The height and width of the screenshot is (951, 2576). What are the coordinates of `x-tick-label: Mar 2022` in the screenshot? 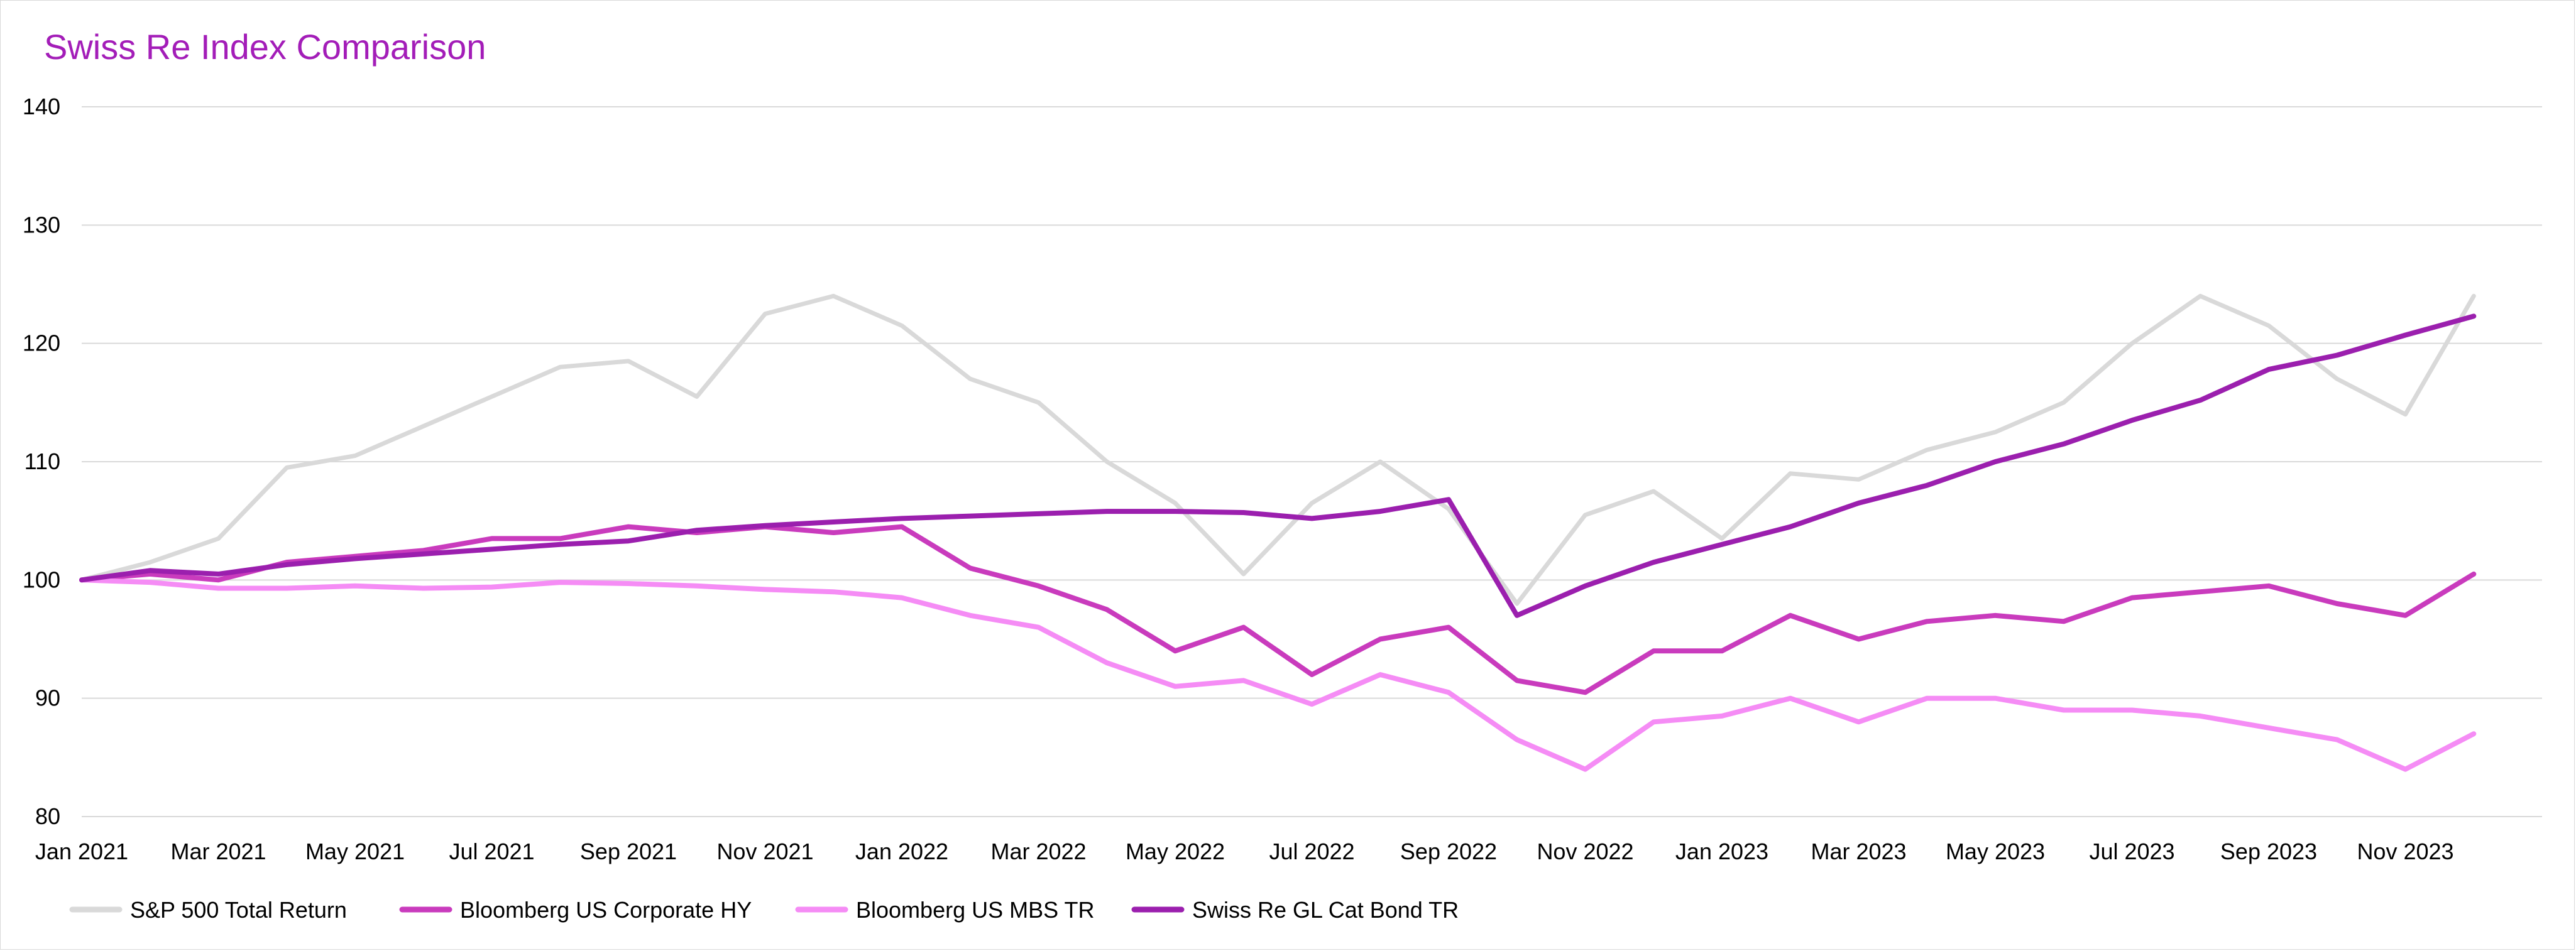 It's located at (1038, 852).